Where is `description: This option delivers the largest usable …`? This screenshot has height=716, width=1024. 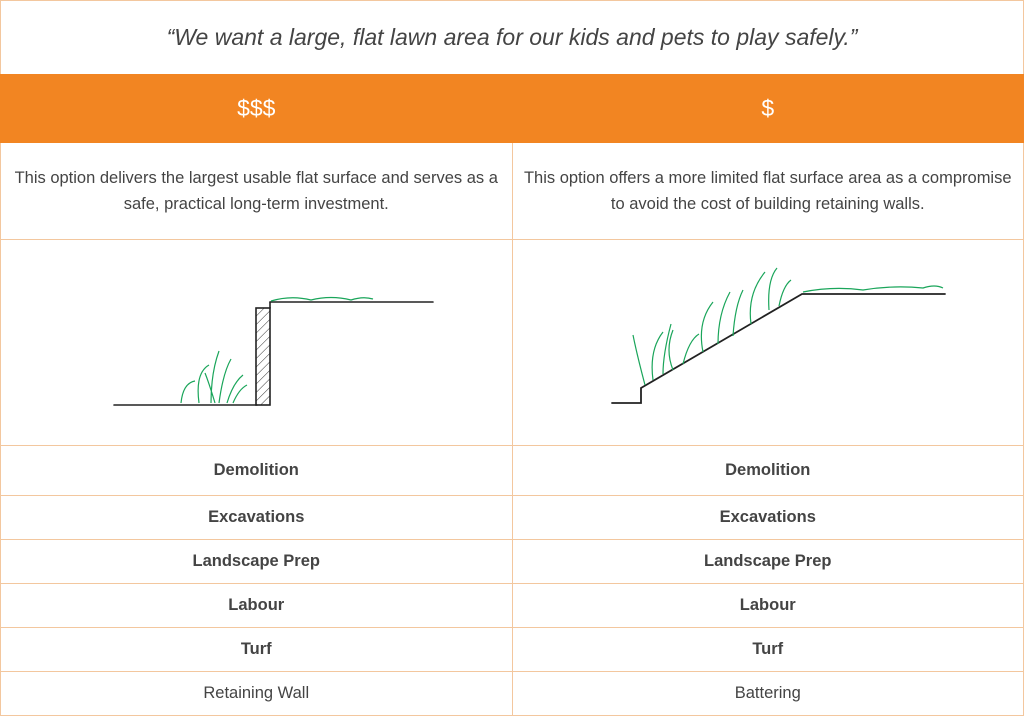 description: This option delivers the largest usable … is located at coordinates (256, 191).